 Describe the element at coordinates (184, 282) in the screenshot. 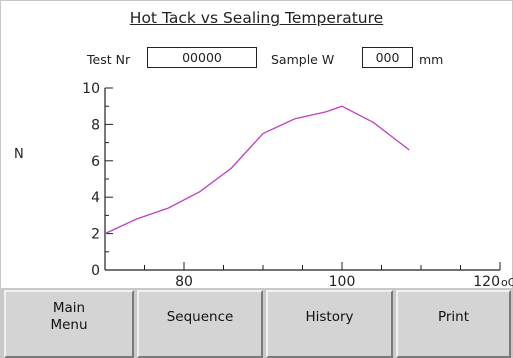

I see `x-tick-label: 80` at that location.